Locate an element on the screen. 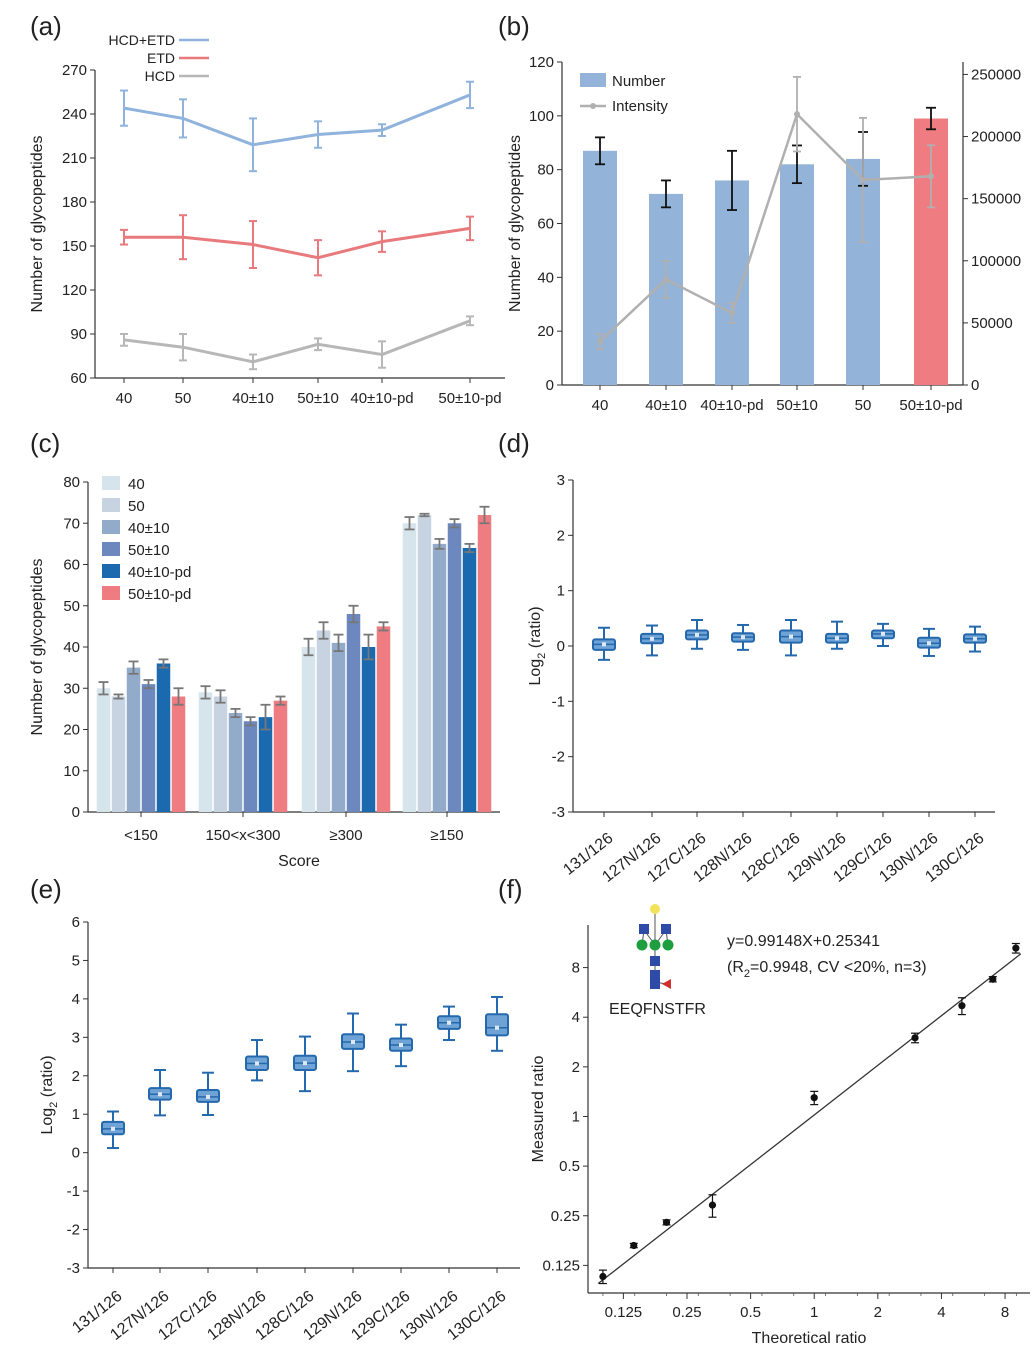  y-axis-label: Measured ratio is located at coordinates (538, 1109).